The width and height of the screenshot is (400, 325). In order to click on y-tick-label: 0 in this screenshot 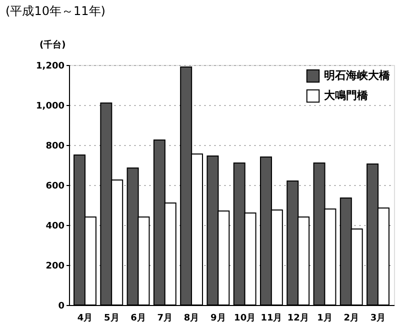, I will do `click(61, 307)`.